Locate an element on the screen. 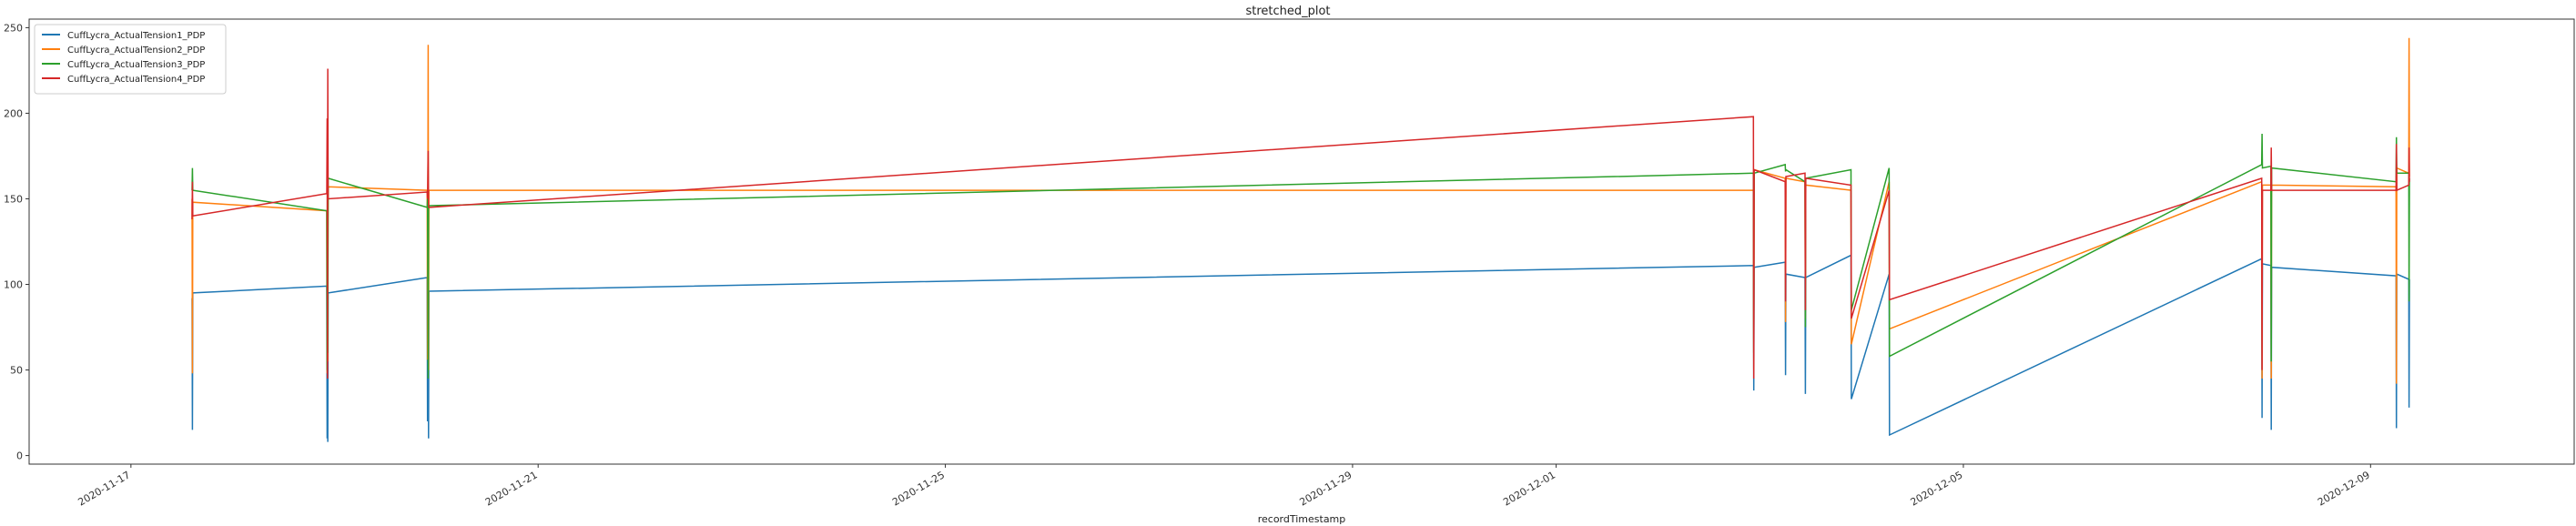 This screenshot has height=526, width=2576. legend-entry: CuffLycra_ActualTension1_PDP is located at coordinates (136, 36).